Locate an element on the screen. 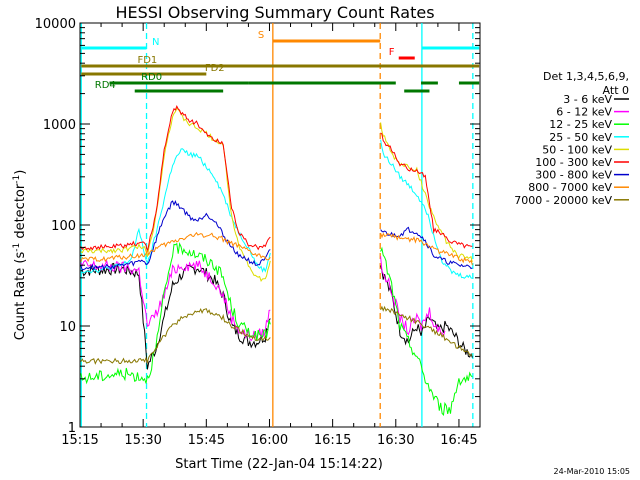  y-tick-label-2: 100 is located at coordinates (63, 226).